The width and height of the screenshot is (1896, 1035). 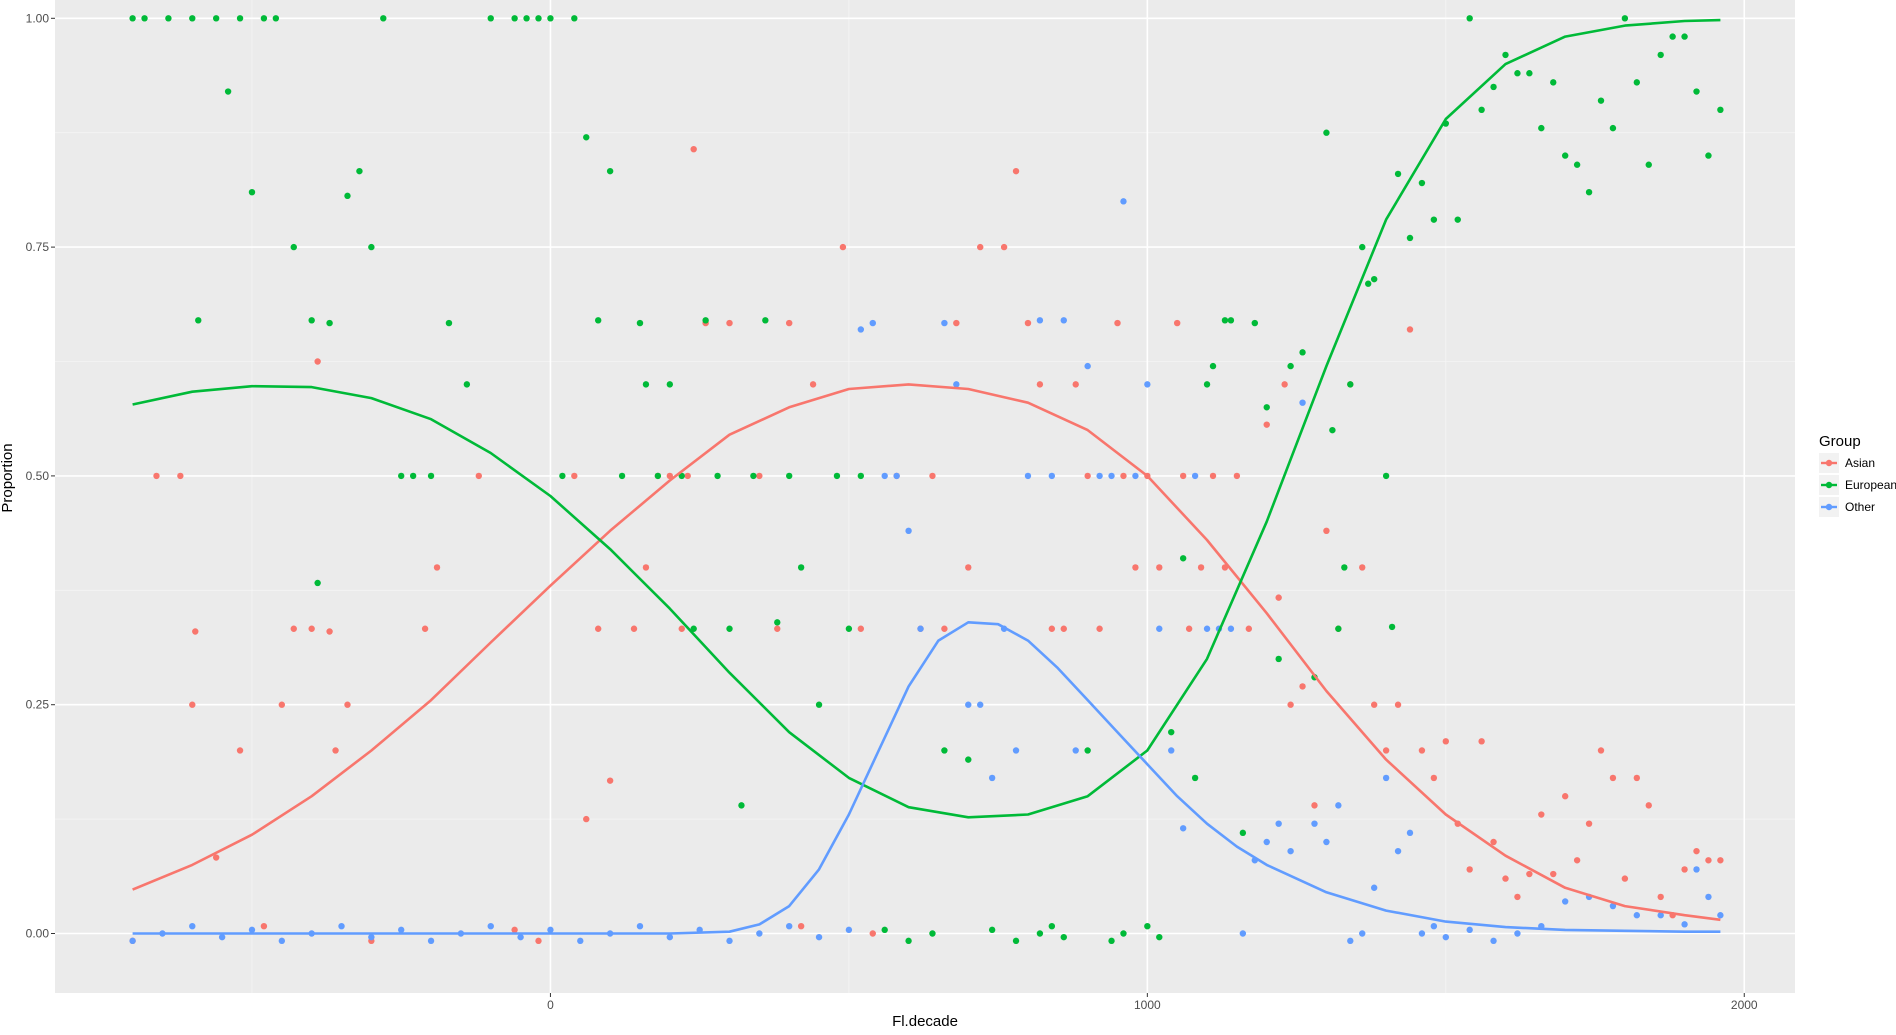 What do you see at coordinates (38, 247) in the screenshot?
I see `y-tick-label: 0.75` at bounding box center [38, 247].